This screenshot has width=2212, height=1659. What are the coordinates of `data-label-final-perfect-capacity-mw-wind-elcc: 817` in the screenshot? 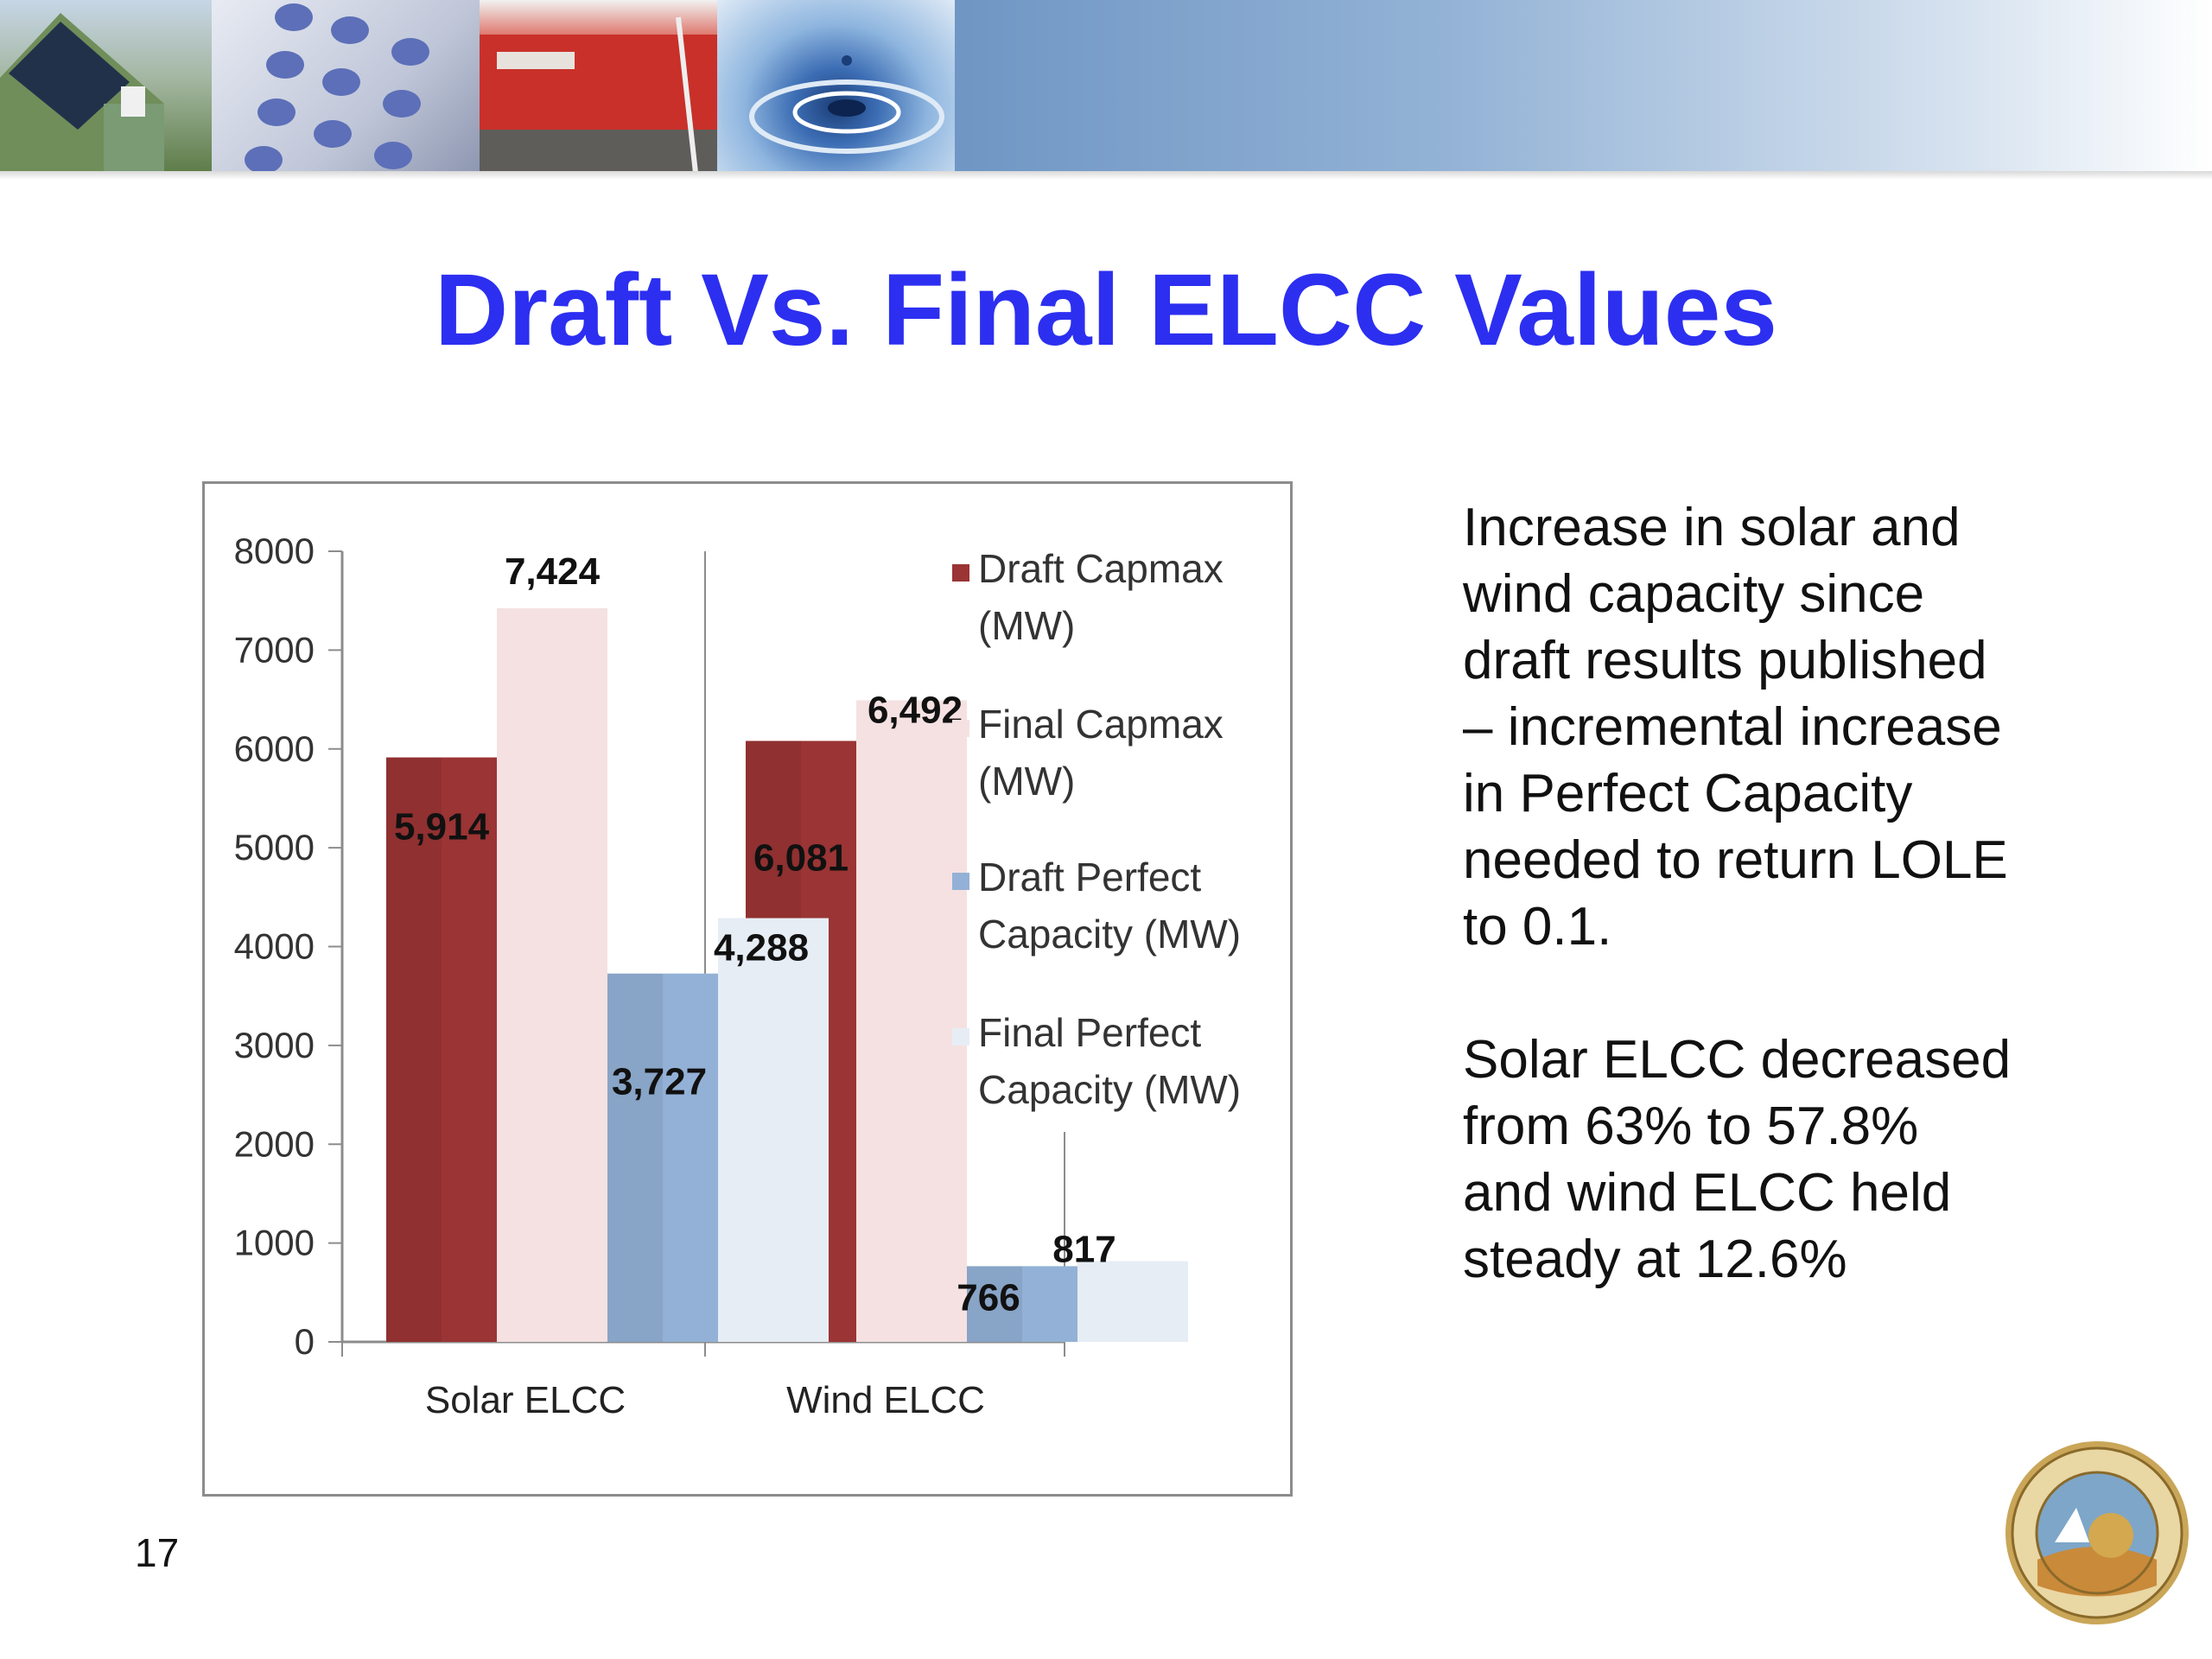 It's located at (1084, 1250).